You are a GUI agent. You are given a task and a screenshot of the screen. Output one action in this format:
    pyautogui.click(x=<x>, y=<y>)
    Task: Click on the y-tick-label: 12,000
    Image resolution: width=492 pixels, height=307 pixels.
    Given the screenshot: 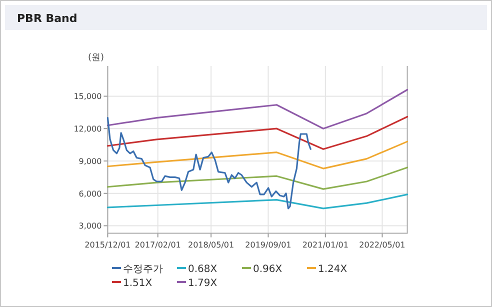 What is the action you would take?
    pyautogui.click(x=88, y=129)
    